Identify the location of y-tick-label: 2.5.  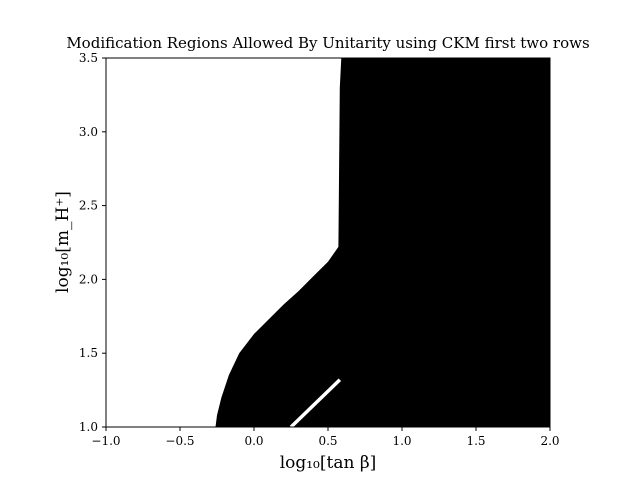
(88, 206).